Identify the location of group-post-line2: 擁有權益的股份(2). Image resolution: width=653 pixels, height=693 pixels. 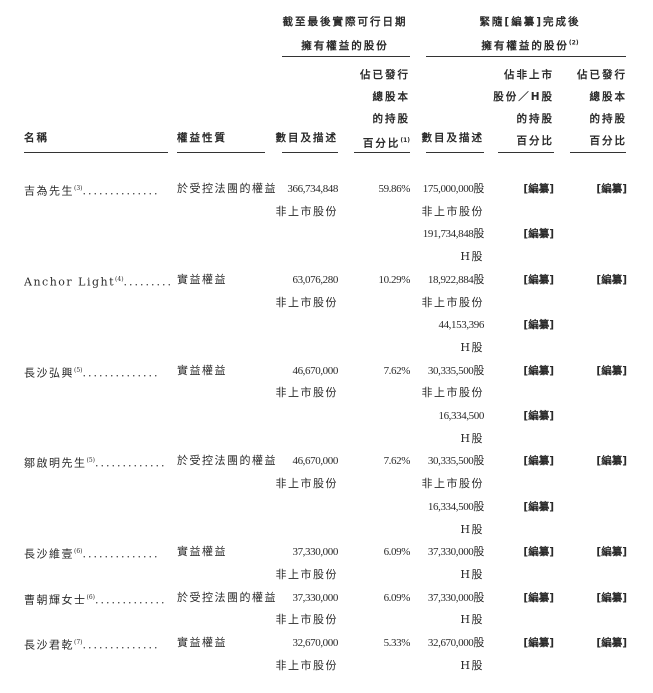
(530, 46).